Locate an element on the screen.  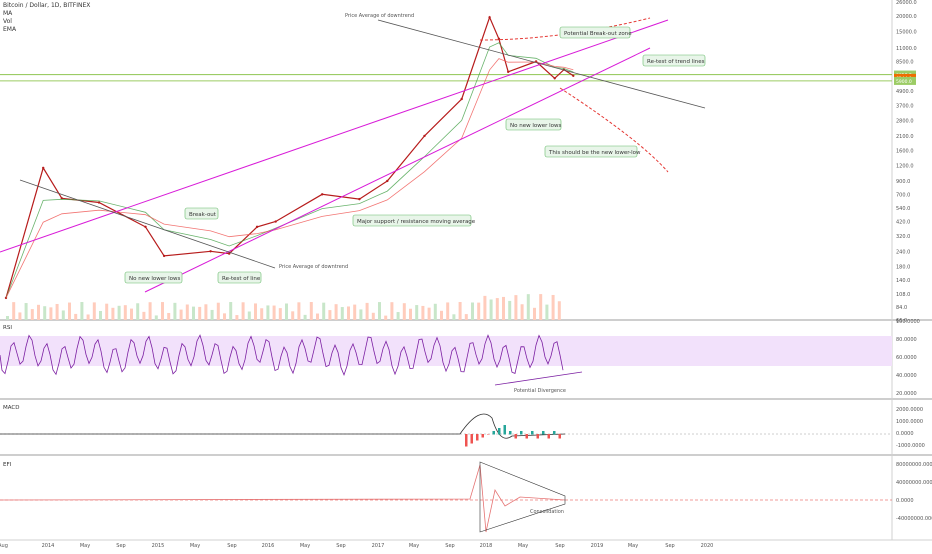
annotation-no-lower-lows-left-text: No new lower lows is located at coordinates (155, 279).